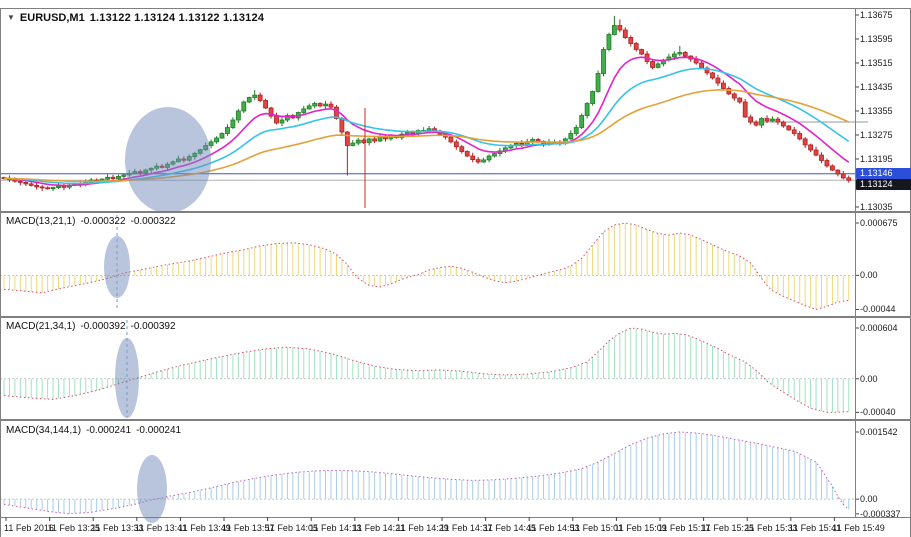 Image resolution: width=911 pixels, height=537 pixels. What do you see at coordinates (597, 528) in the screenshot?
I see `time-axis-label: 11 Feb 15:01` at bounding box center [597, 528].